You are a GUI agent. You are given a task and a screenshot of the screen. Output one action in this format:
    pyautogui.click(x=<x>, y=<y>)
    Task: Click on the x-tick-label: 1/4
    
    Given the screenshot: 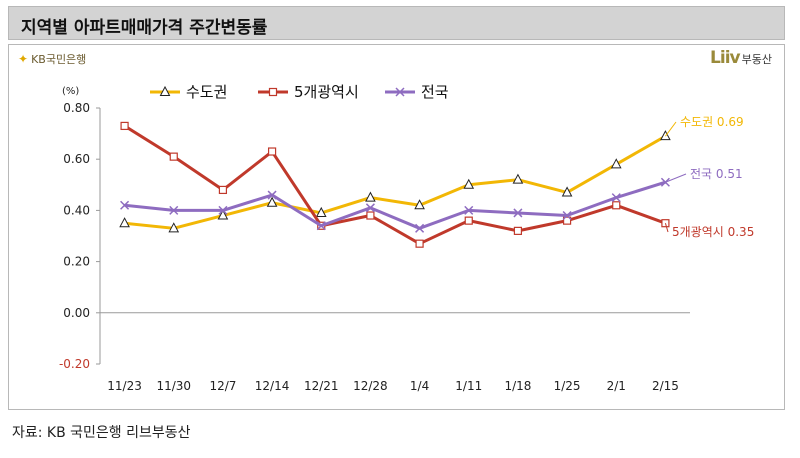 What is the action you would take?
    pyautogui.click(x=419, y=386)
    